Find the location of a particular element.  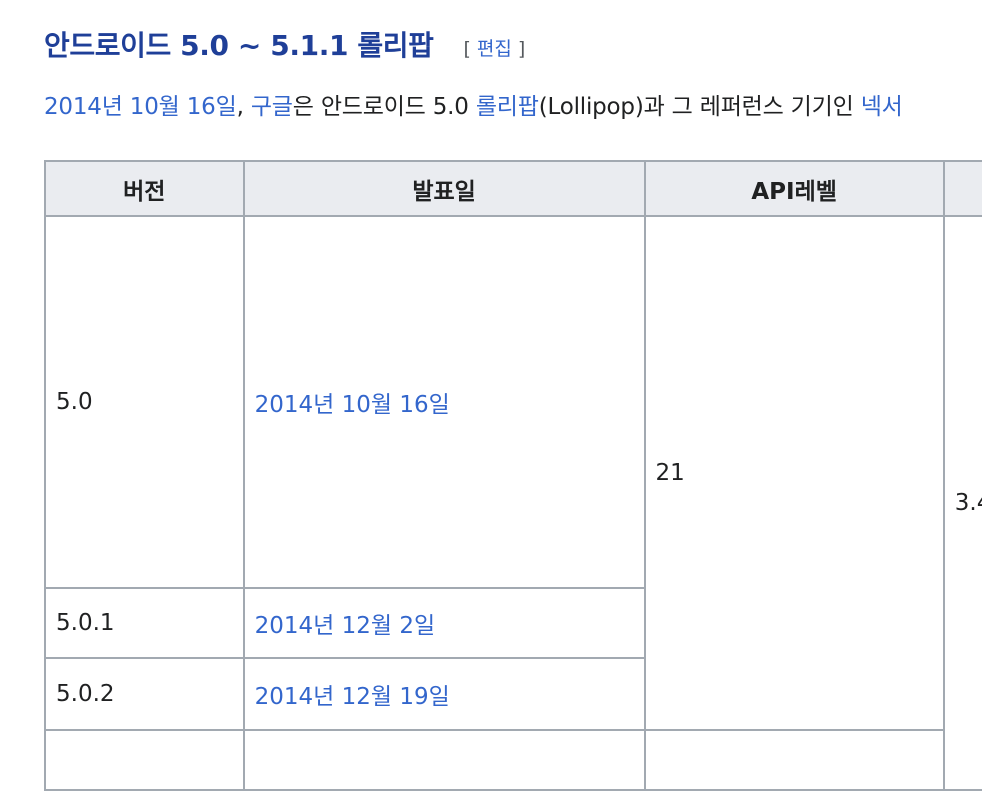

header-version: 버전 is located at coordinates (144, 188).